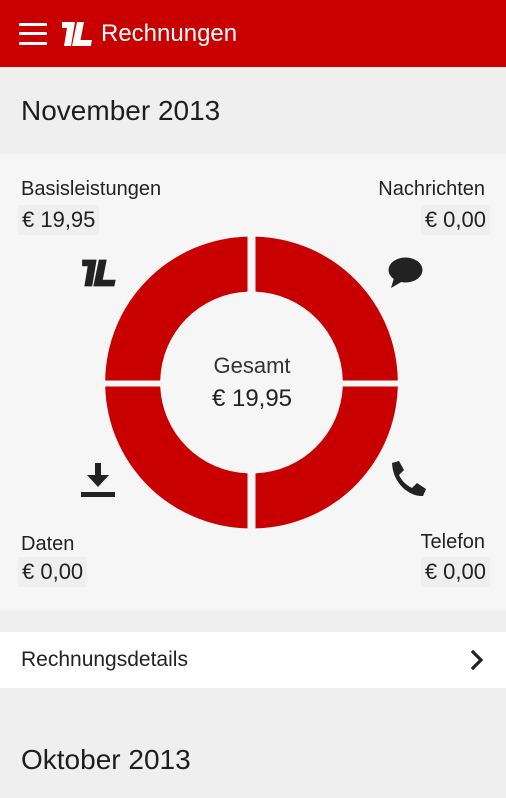 The image size is (506, 798). What do you see at coordinates (104, 659) in the screenshot?
I see `invoice-details-label: Rechnungsdetails` at bounding box center [104, 659].